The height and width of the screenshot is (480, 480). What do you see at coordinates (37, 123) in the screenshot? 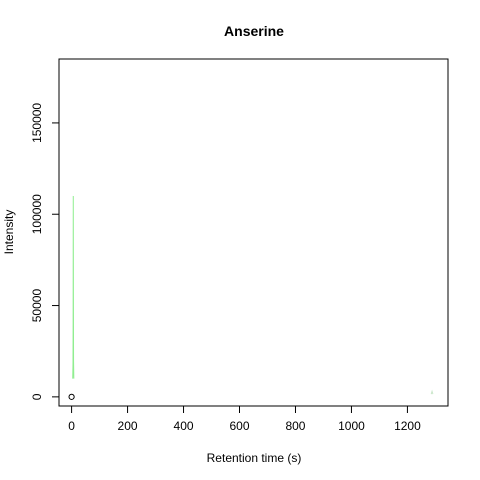
I see `y-tick-label: 150000` at bounding box center [37, 123].